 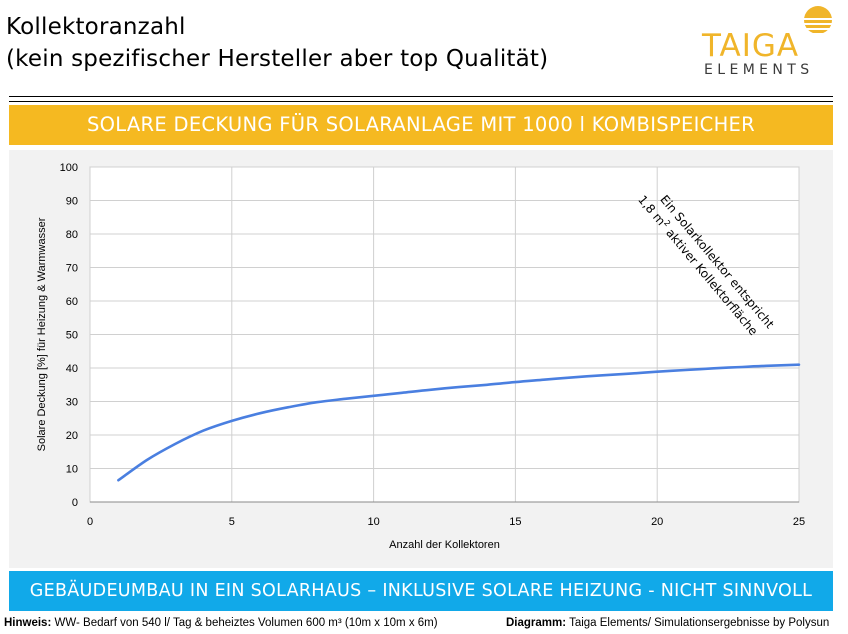 What do you see at coordinates (72, 235) in the screenshot?
I see `y-tick-label: 80` at bounding box center [72, 235].